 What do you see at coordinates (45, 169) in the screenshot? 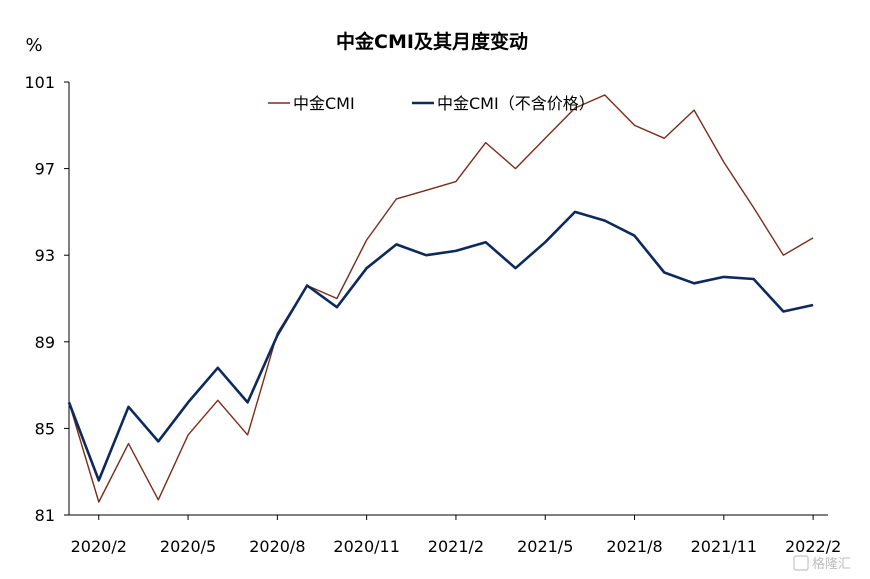
I see `y-tick-label: 97` at bounding box center [45, 169].